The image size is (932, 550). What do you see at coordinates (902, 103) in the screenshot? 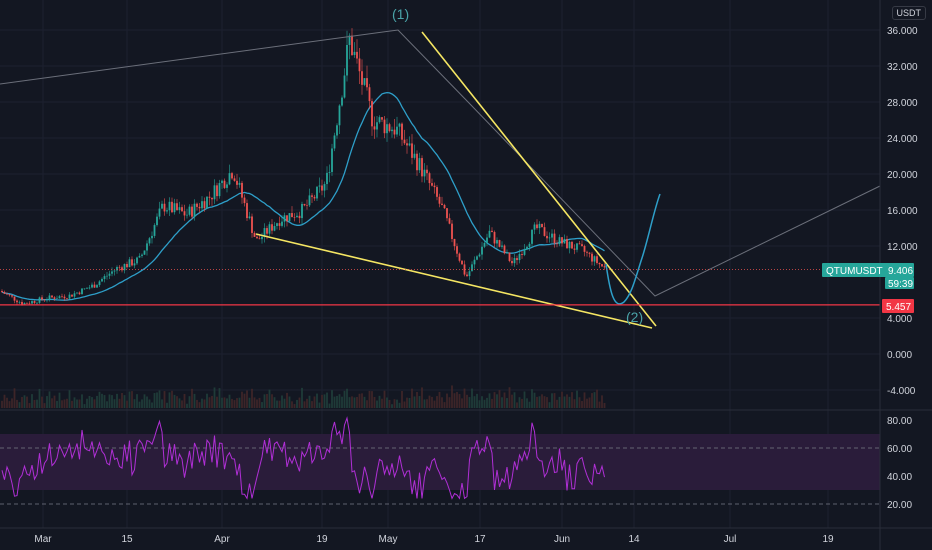
I see `price-tick: 28.000` at bounding box center [902, 103].